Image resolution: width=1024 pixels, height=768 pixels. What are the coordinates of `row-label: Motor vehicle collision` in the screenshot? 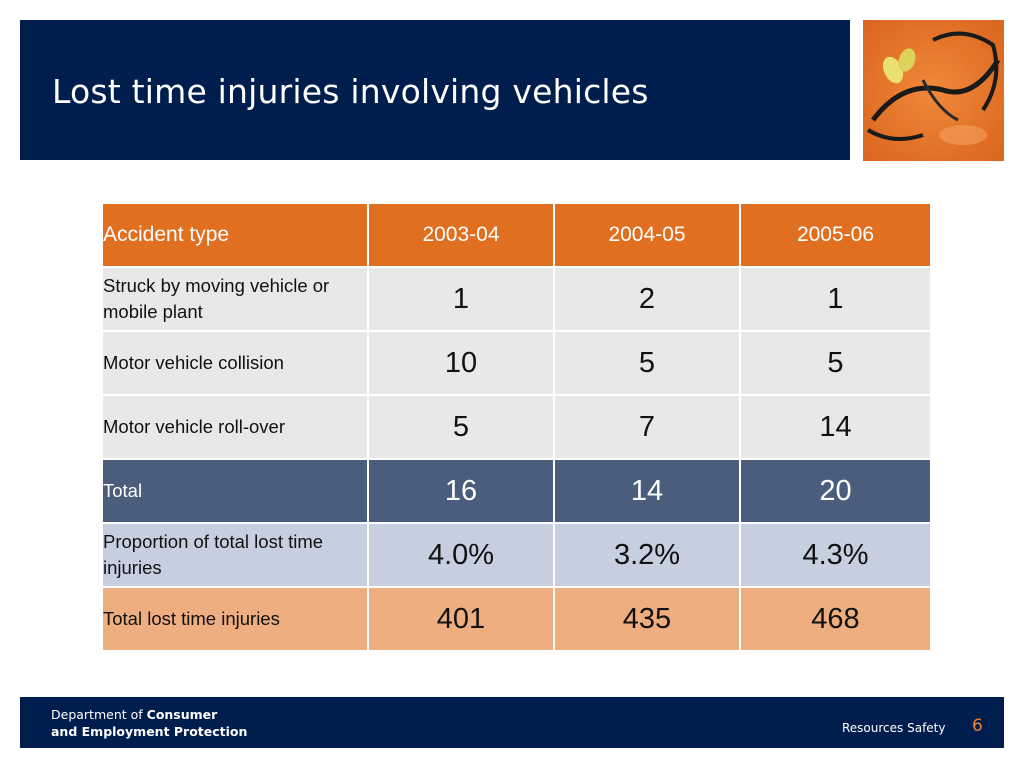 It's located at (235, 363).